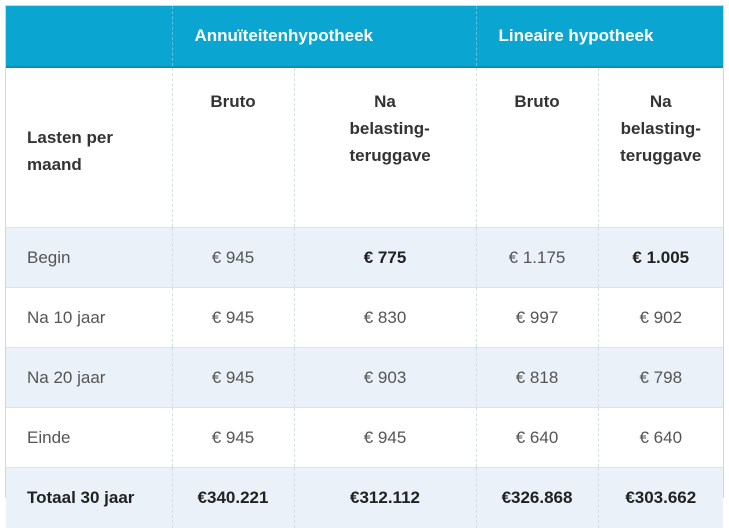 This screenshot has width=729, height=528. I want to click on cell-annuity-net: € 903, so click(385, 378).